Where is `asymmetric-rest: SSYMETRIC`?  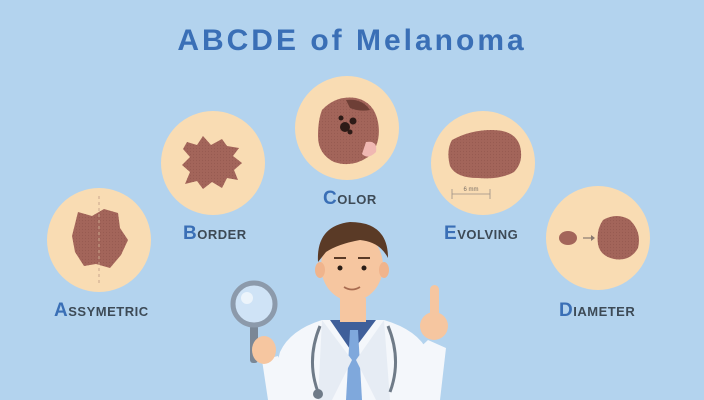 asymmetric-rest: SSYMETRIC is located at coordinates (108, 311).